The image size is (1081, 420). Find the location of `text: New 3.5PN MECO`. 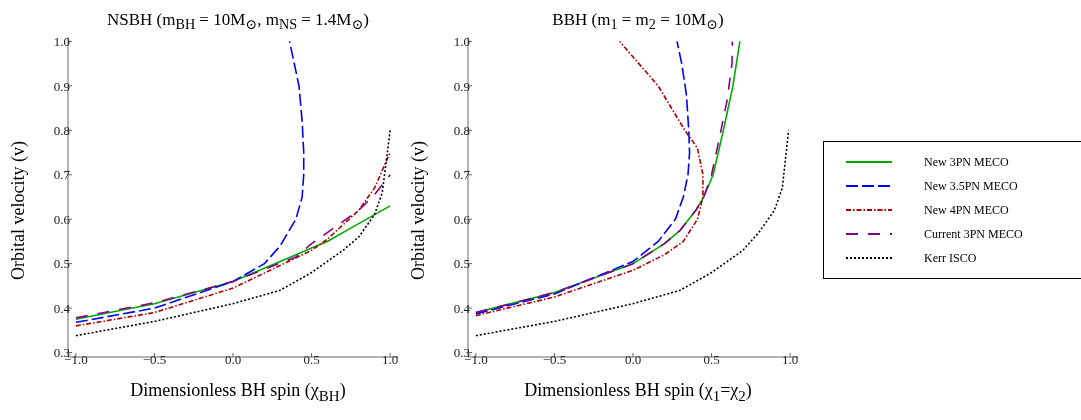

text: New 3.5PN MECO is located at coordinates (971, 186).